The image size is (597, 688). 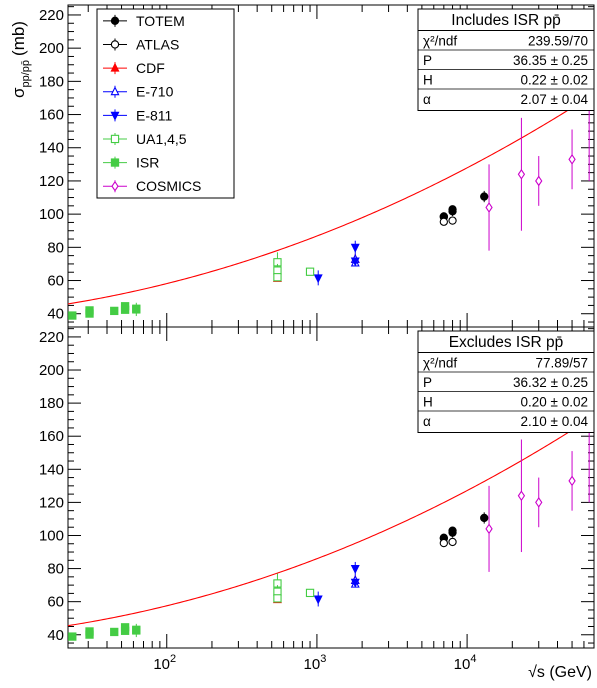 What do you see at coordinates (157, 44) in the screenshot?
I see `legend-label: ATLAS` at bounding box center [157, 44].